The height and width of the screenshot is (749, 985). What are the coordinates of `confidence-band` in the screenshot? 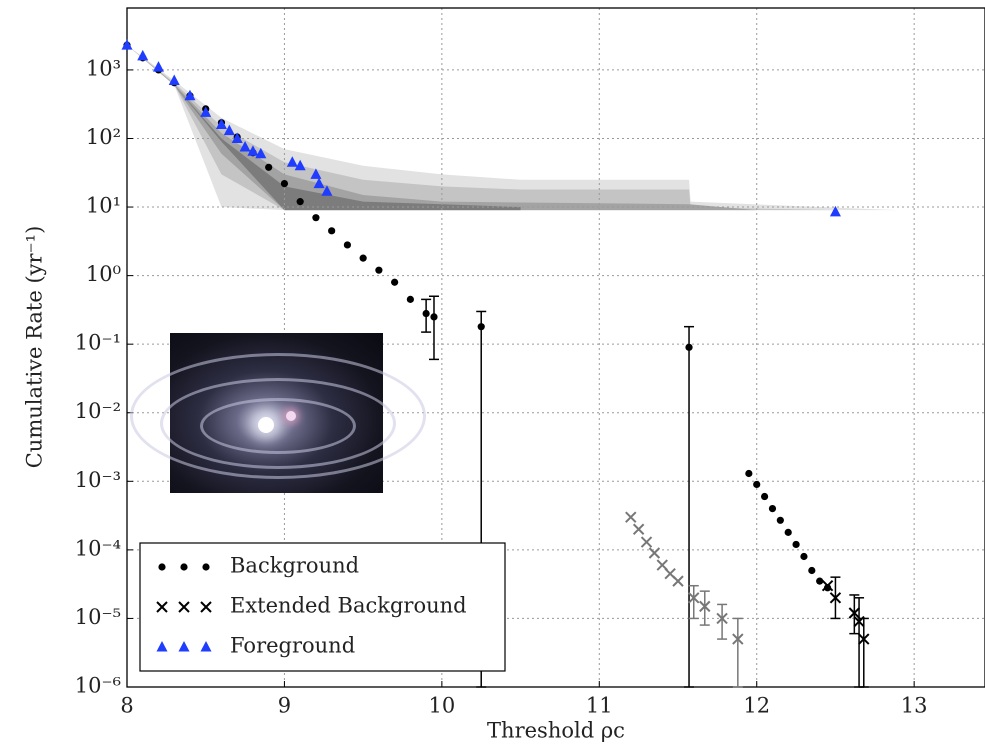 It's located at (347, 148).